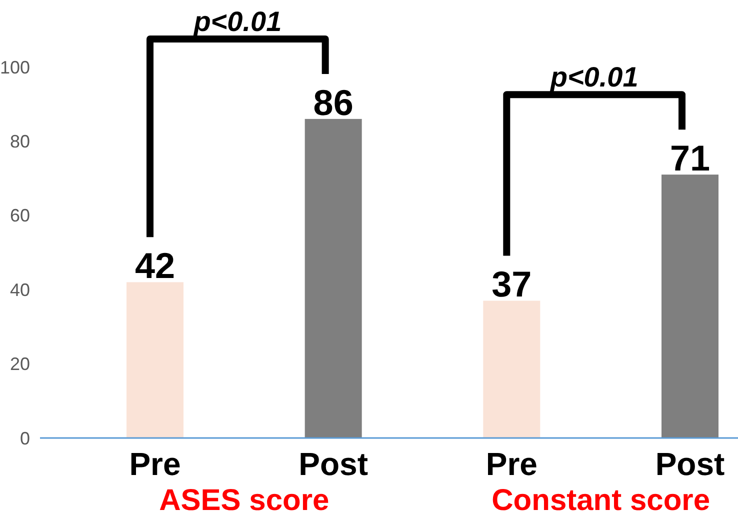 The height and width of the screenshot is (520, 738). Describe the element at coordinates (244, 500) in the screenshot. I see `text: ASES score` at that location.